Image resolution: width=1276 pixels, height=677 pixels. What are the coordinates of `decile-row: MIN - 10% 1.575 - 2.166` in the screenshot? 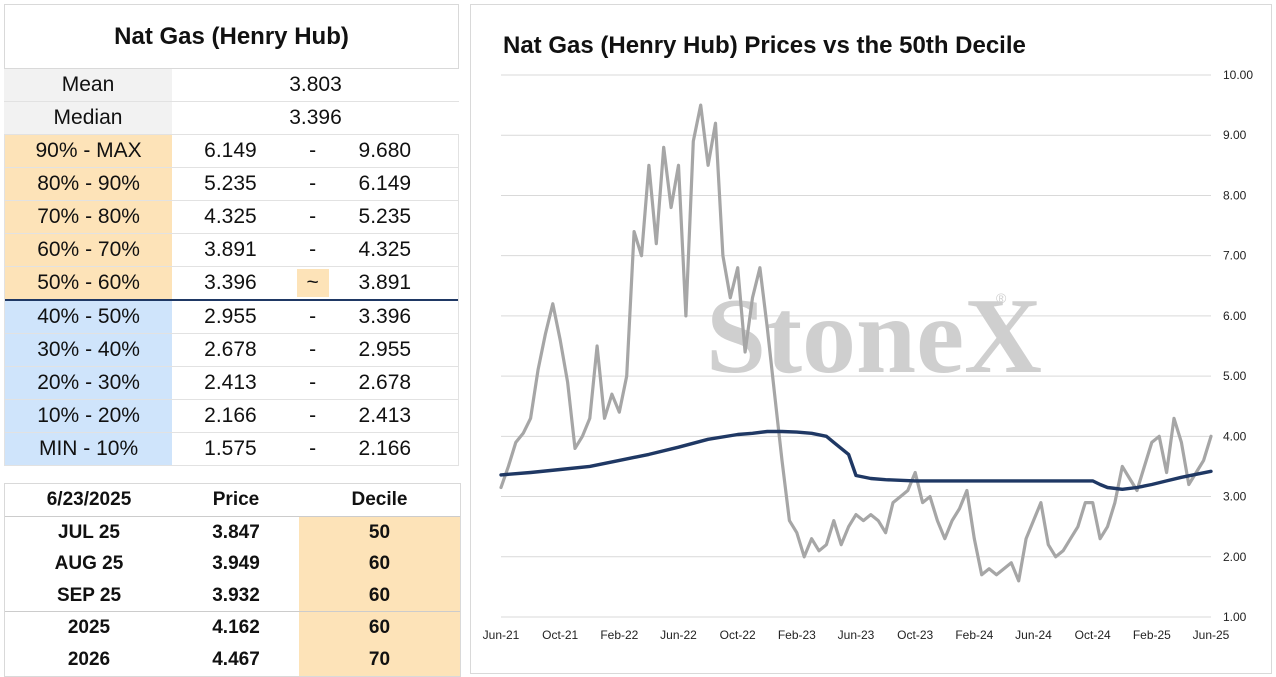 It's located at (231, 449).